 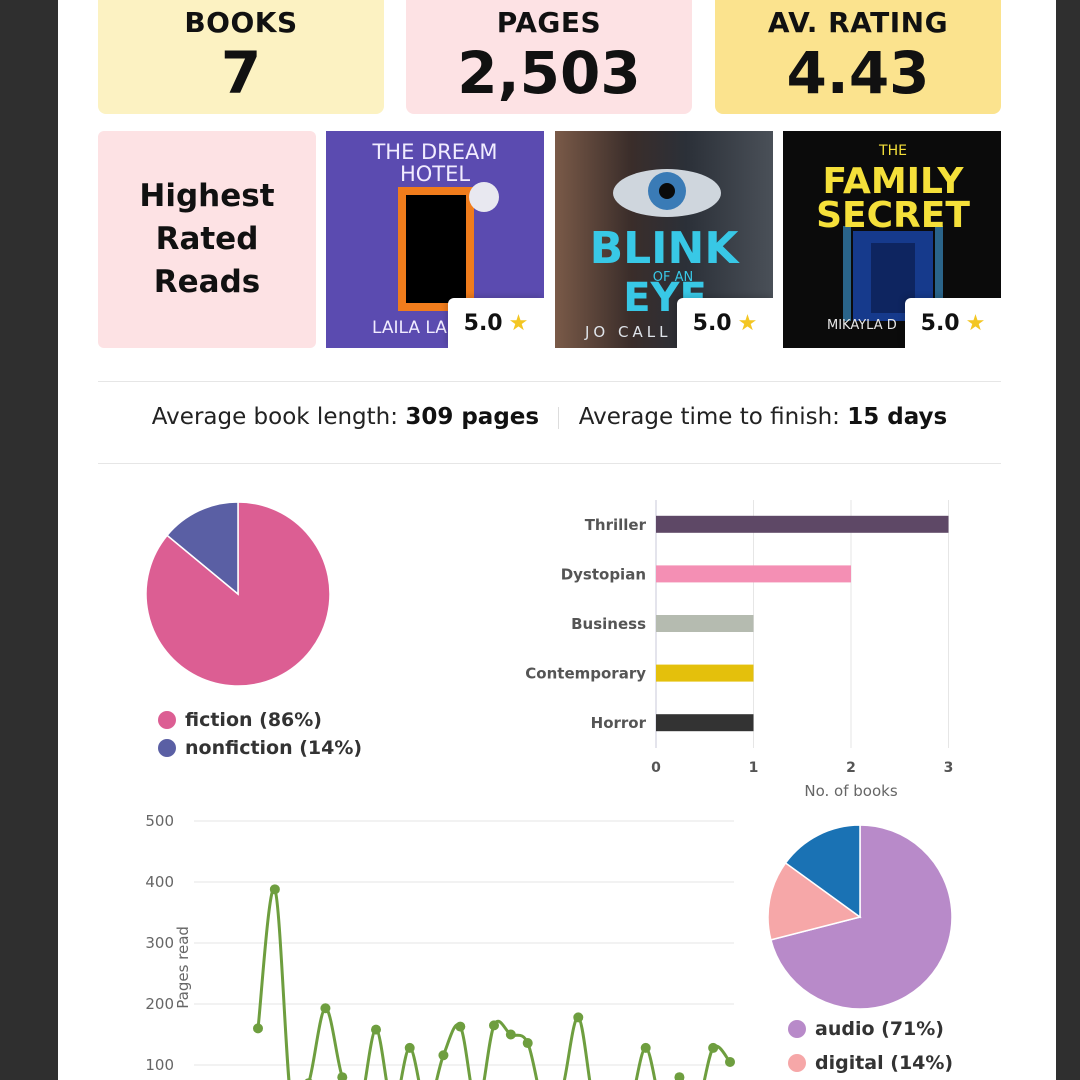 I want to click on line-y-tick: 200, so click(x=159, y=1004).